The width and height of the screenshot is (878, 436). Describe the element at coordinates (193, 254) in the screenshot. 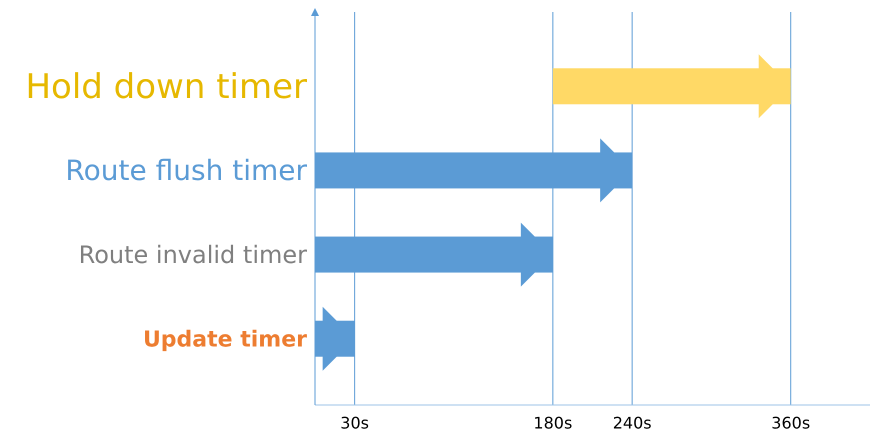

I see `y-tick-label: Route invalid timer` at that location.